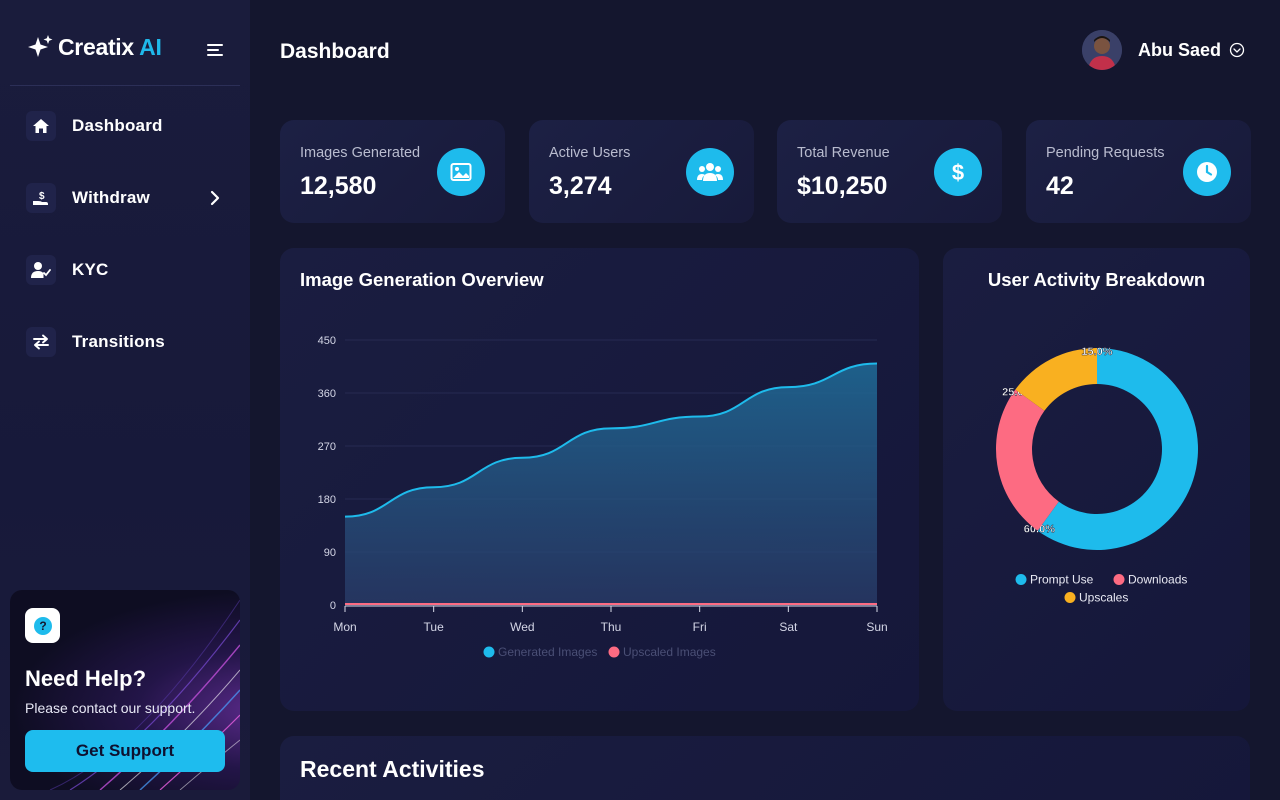 This screenshot has width=1280, height=800. I want to click on brand-logo: Creatix AI, so click(94, 47).